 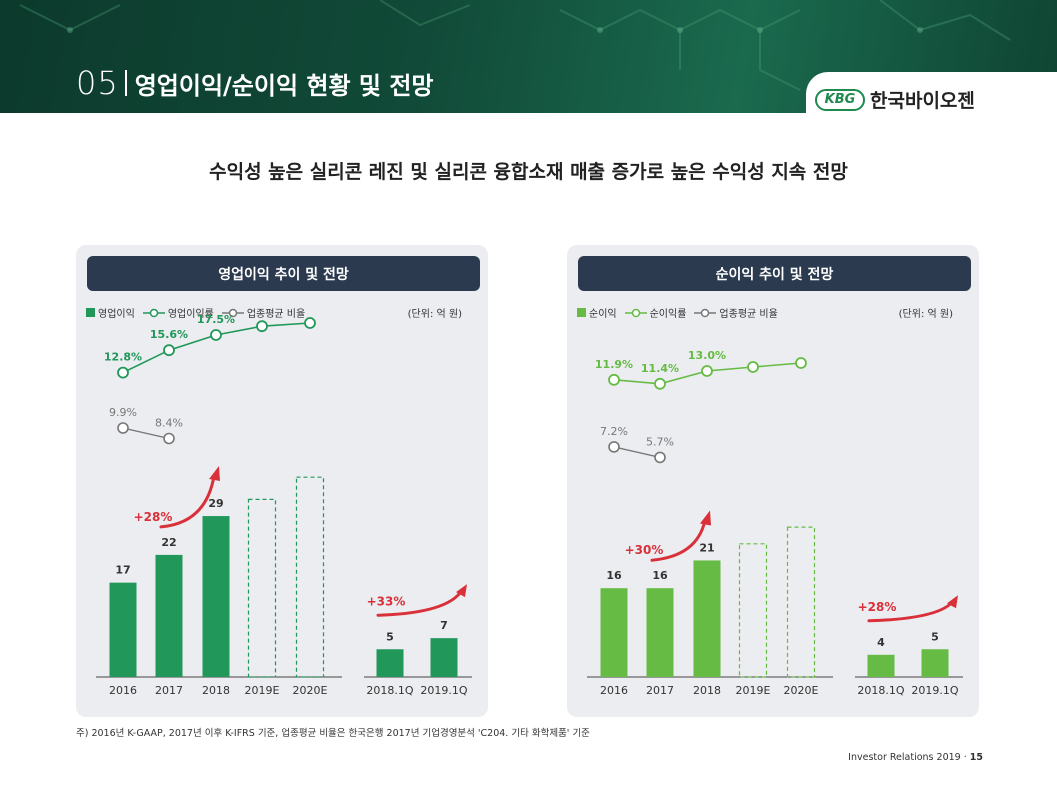 I want to click on industry-value-label: 7.2%, so click(x=614, y=431).